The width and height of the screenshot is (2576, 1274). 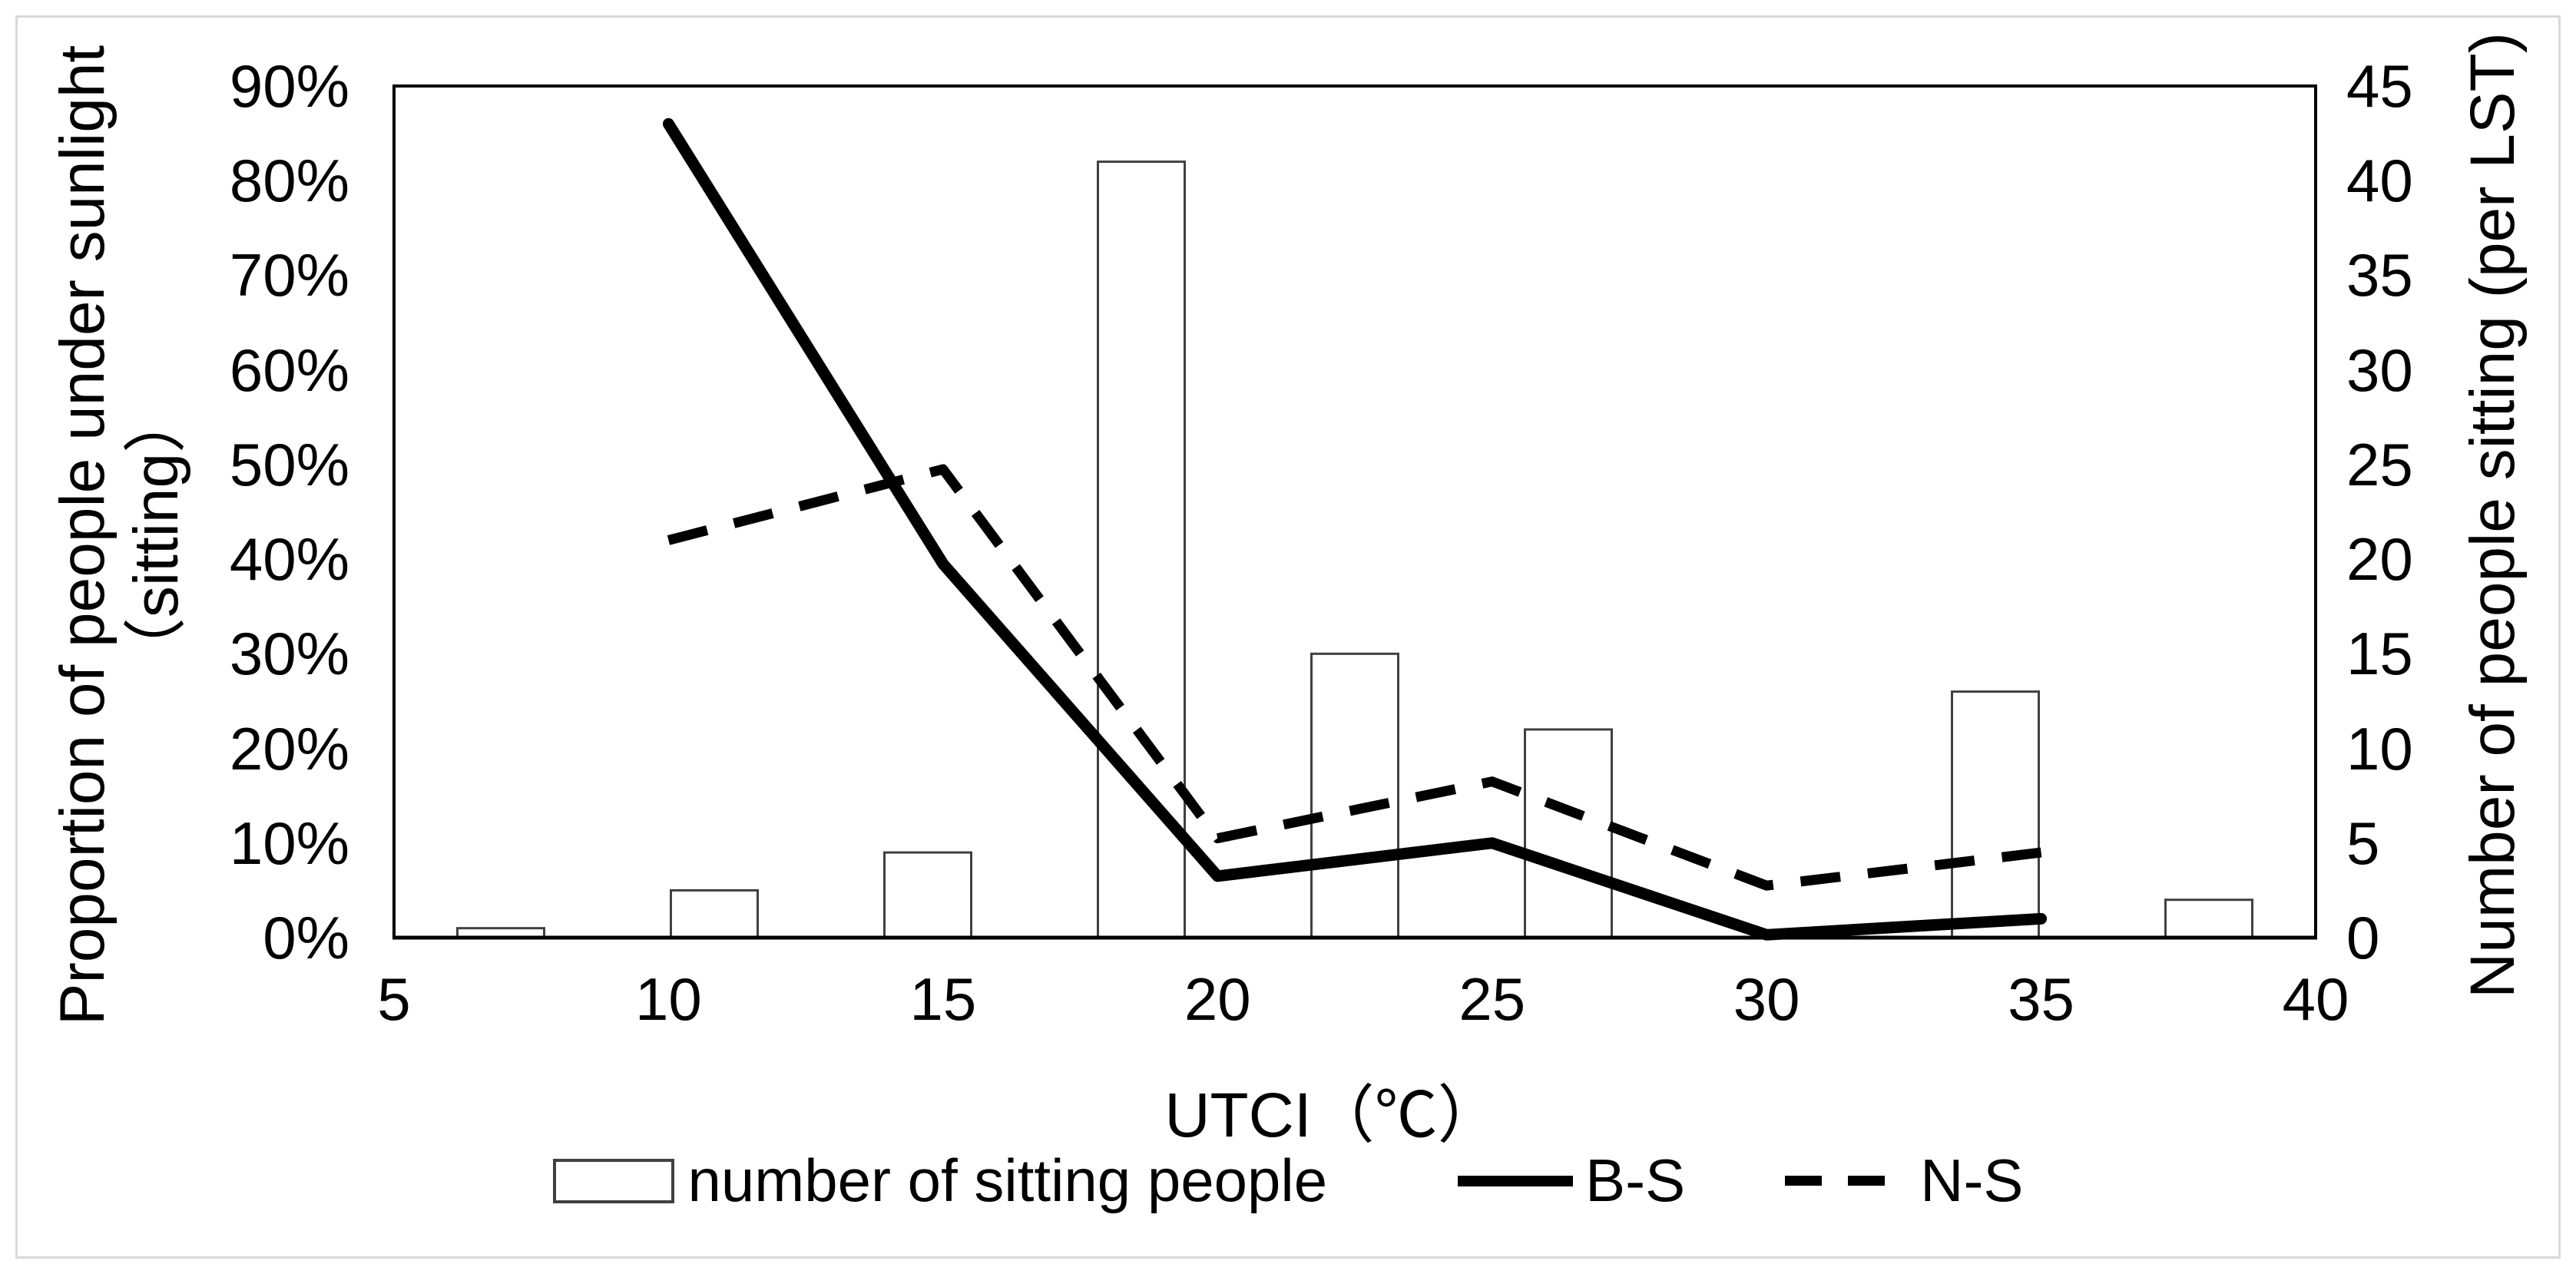 I want to click on solid-line-swatch-icon, so click(x=1516, y=1180).